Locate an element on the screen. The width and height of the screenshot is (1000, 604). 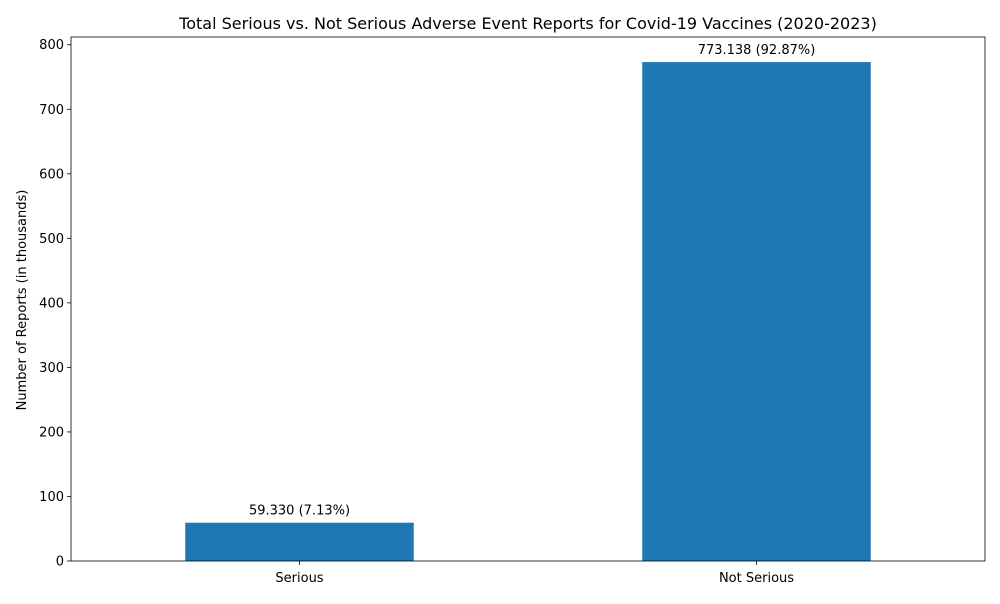
data-label: 773.138 (92.87%) is located at coordinates (757, 50).